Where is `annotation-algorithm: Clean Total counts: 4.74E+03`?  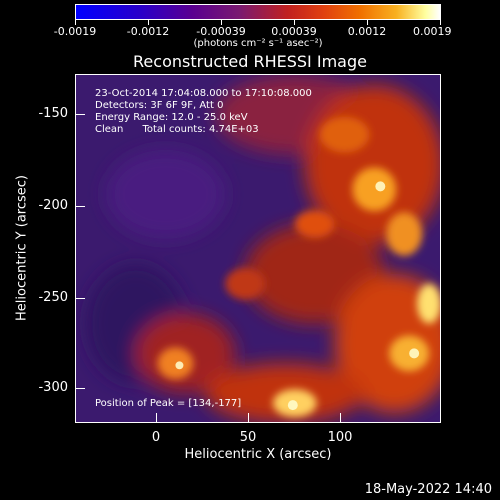
annotation-algorithm: Clean Total counts: 4.74E+03 is located at coordinates (177, 129).